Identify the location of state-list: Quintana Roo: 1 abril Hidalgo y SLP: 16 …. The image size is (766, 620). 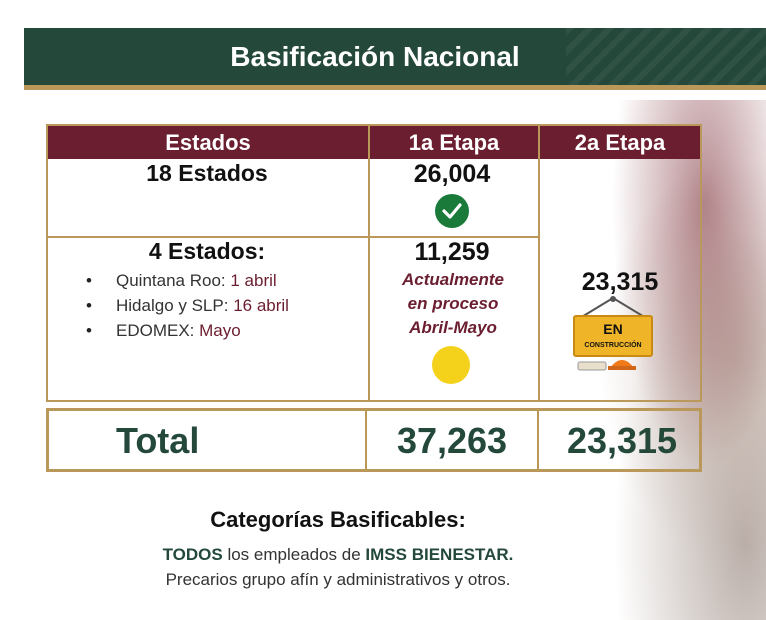
(187, 305).